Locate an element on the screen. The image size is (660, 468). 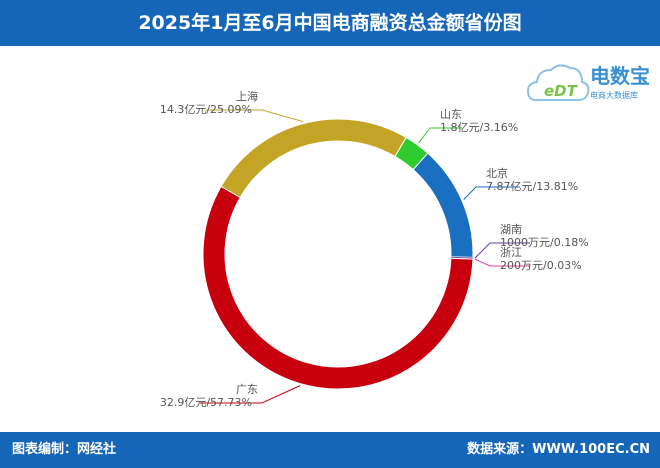
slice-name-浙江: 浙江 is located at coordinates (511, 252).